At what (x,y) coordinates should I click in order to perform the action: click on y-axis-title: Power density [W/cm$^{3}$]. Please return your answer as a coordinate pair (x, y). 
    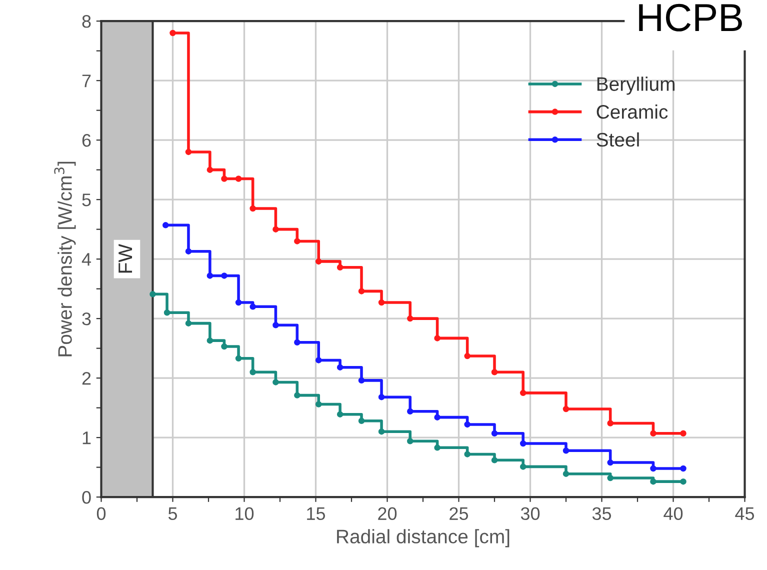
    Looking at the image, I should click on (65, 259).